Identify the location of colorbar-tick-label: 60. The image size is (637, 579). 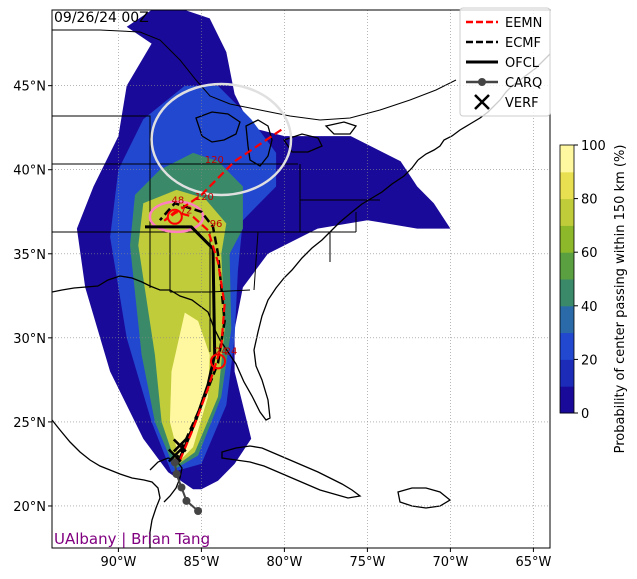
(589, 253).